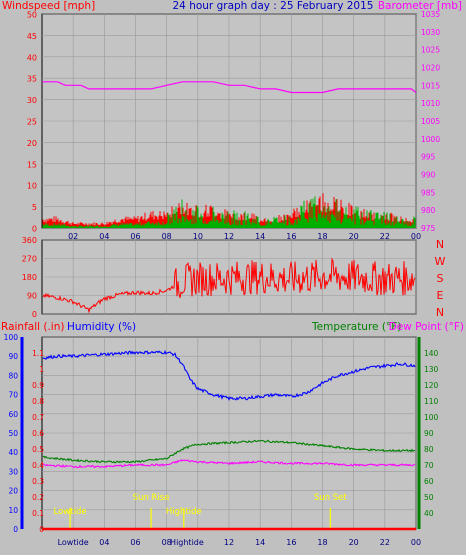 Image resolution: width=466 pixels, height=555 pixels. I want to click on temperature-line, so click(228, 451).